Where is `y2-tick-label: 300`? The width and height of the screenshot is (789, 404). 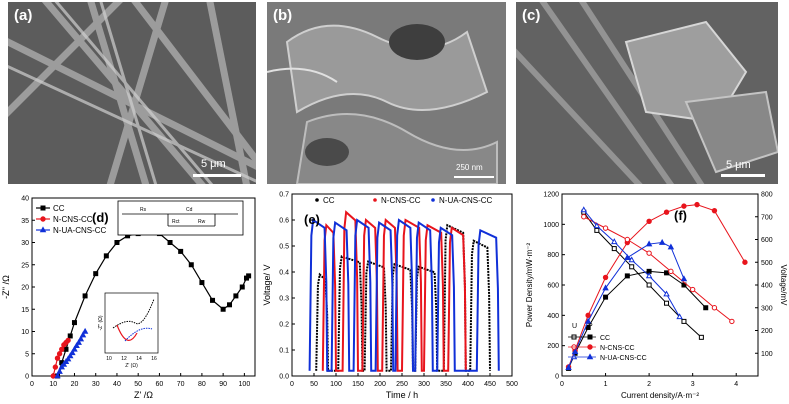
y2-tick-label: 300 is located at coordinates (767, 308).